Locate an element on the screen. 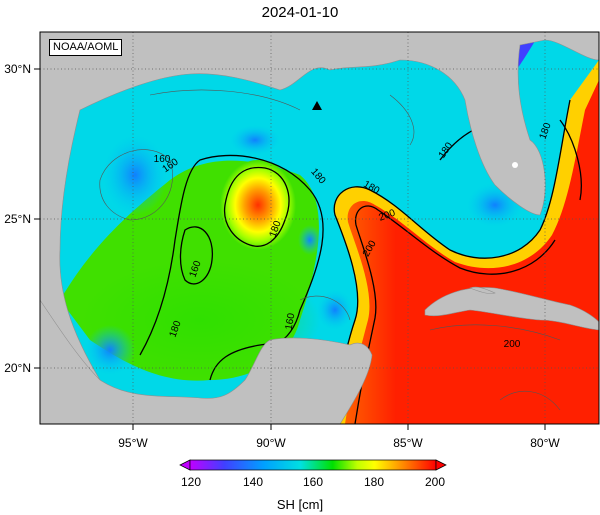  lat-tick-labels: 30°N 25°N 20°N is located at coordinates (17, 218).